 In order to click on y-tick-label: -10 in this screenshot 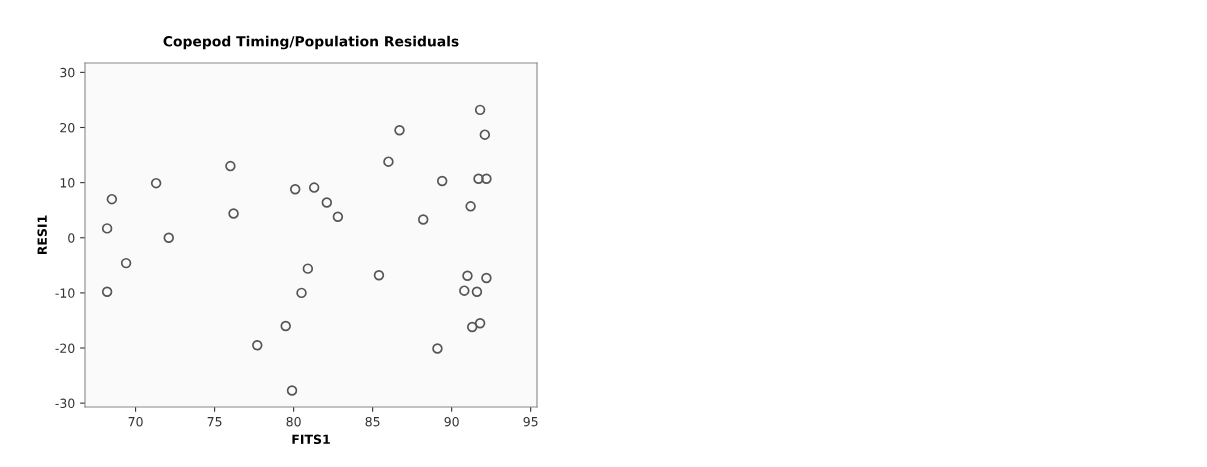, I will do `click(65, 293)`.